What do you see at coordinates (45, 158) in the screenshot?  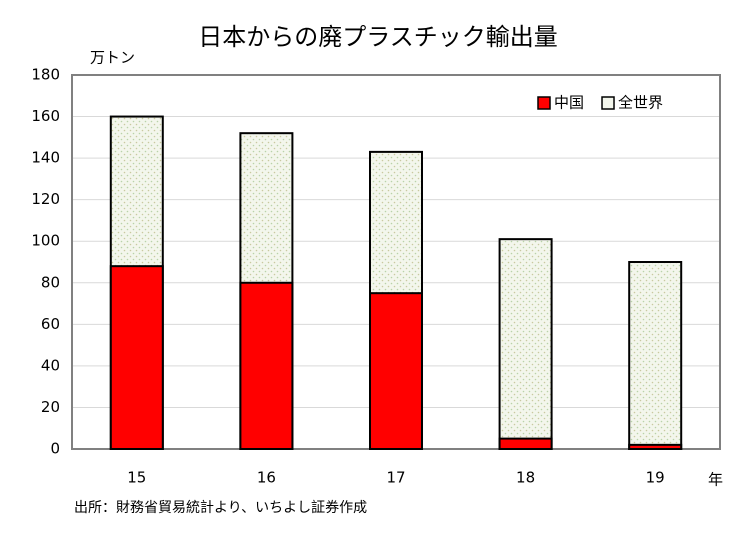 I see `y-tick-label: 140` at bounding box center [45, 158].